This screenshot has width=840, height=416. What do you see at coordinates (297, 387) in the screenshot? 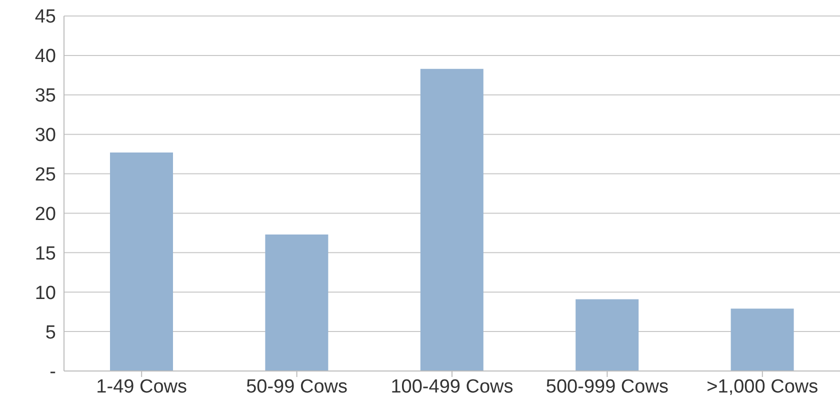
I see `x-tick-label: 50-99 Cows` at bounding box center [297, 387].